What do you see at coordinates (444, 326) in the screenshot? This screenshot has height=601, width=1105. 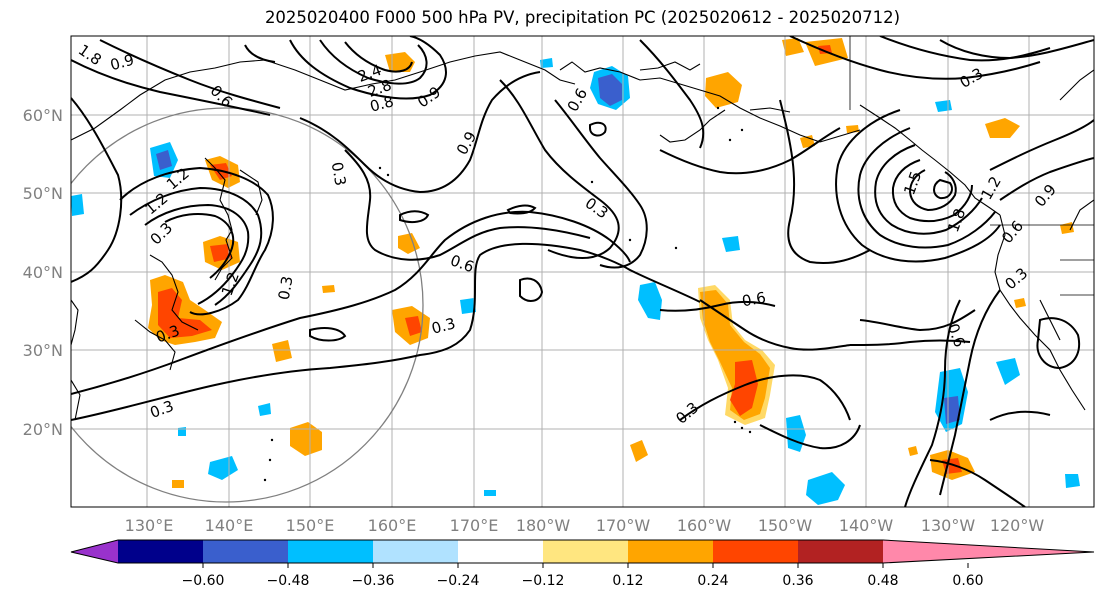 I see `pv-label-0.3-e: 0.3` at bounding box center [444, 326].